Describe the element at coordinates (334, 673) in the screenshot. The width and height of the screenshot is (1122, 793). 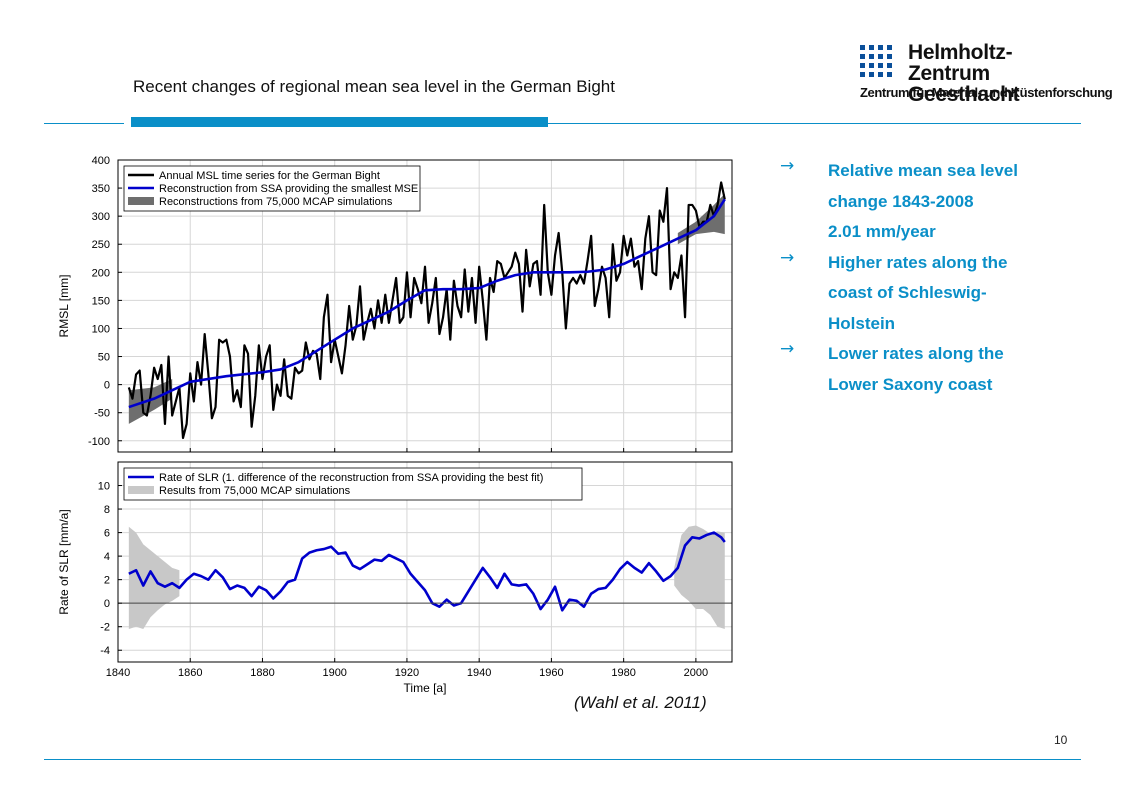
I see `x-tick-label: 1900` at that location.